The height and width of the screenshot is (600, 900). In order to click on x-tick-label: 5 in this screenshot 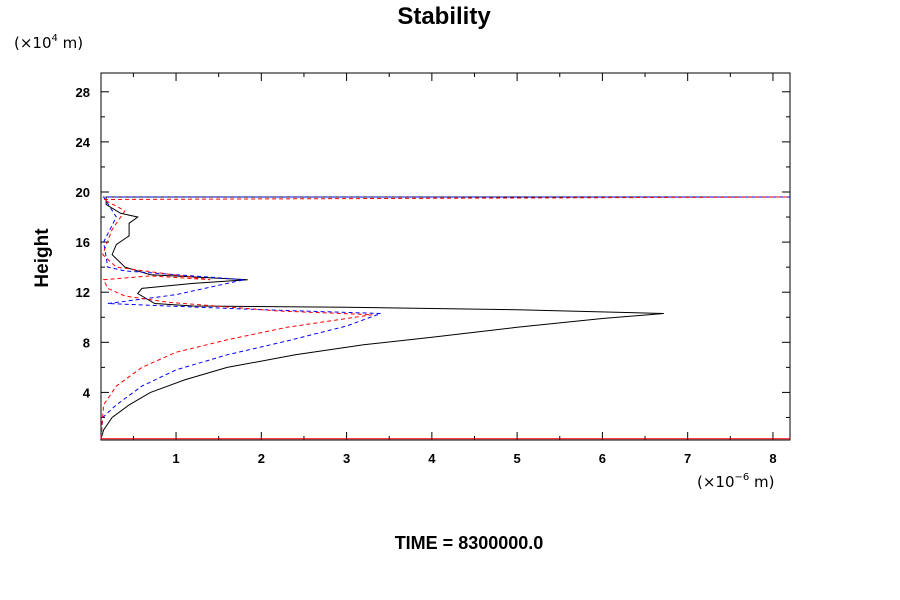, I will do `click(517, 458)`.